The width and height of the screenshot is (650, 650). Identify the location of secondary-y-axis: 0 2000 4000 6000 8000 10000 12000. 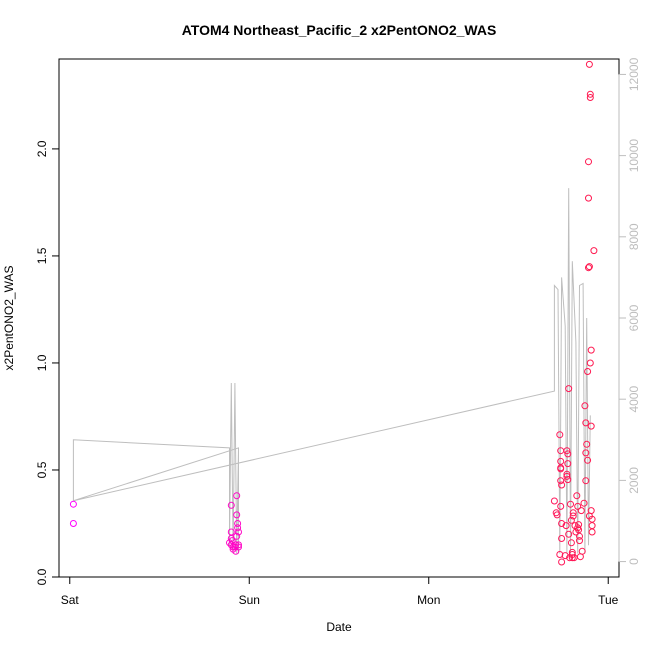
(629, 311).